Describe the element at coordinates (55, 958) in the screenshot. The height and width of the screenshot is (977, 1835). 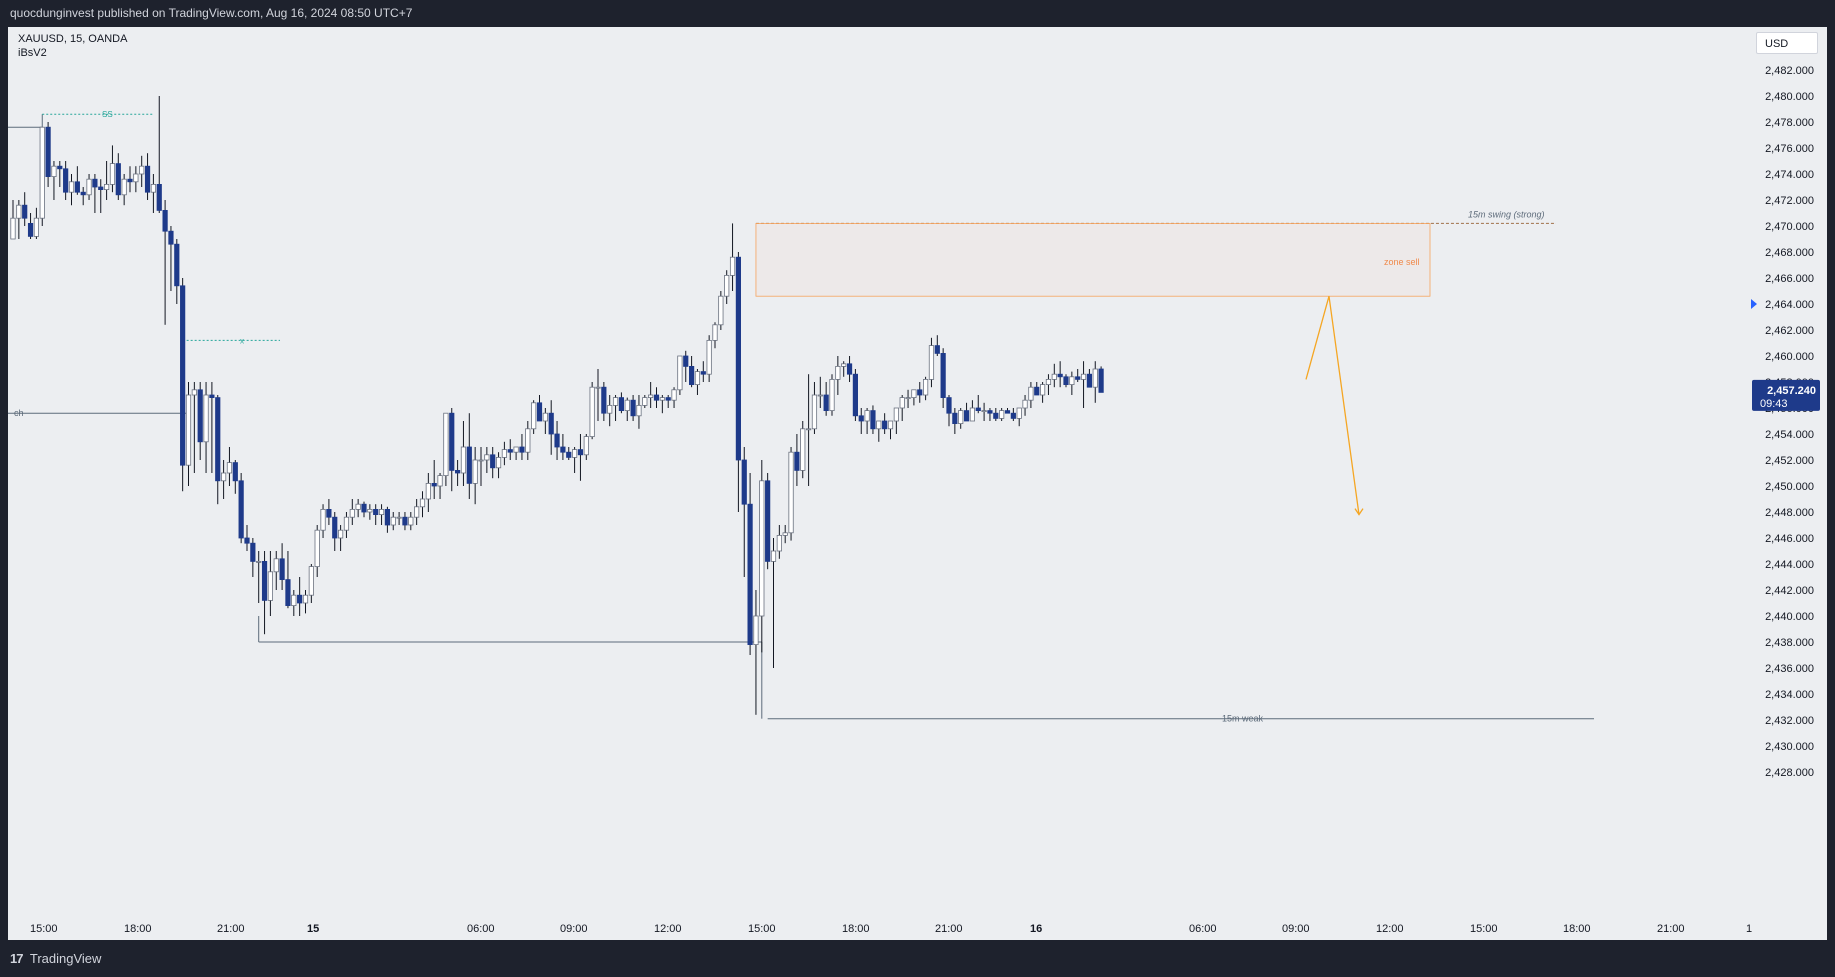
I see `tradingview-brand: 17 TradingView` at that location.